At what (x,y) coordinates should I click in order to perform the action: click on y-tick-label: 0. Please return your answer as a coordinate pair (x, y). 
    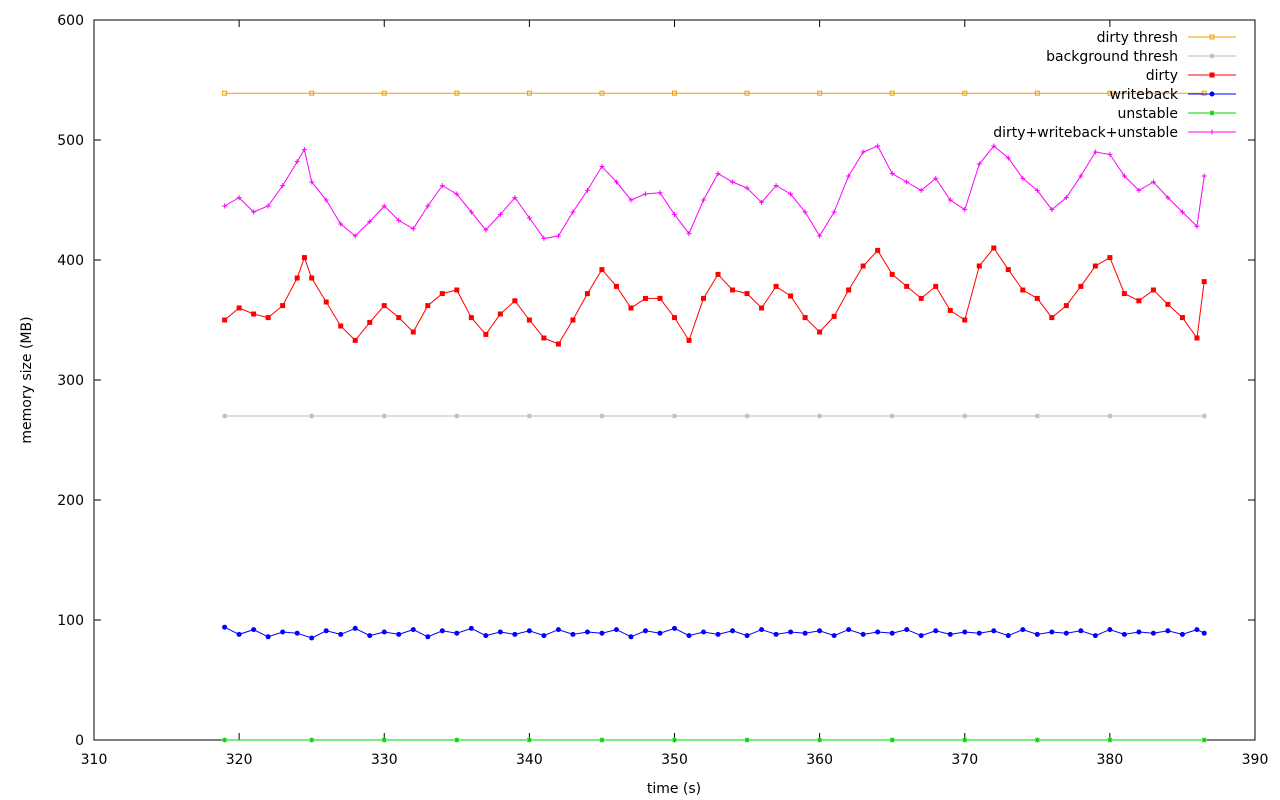
    Looking at the image, I should click on (79, 741).